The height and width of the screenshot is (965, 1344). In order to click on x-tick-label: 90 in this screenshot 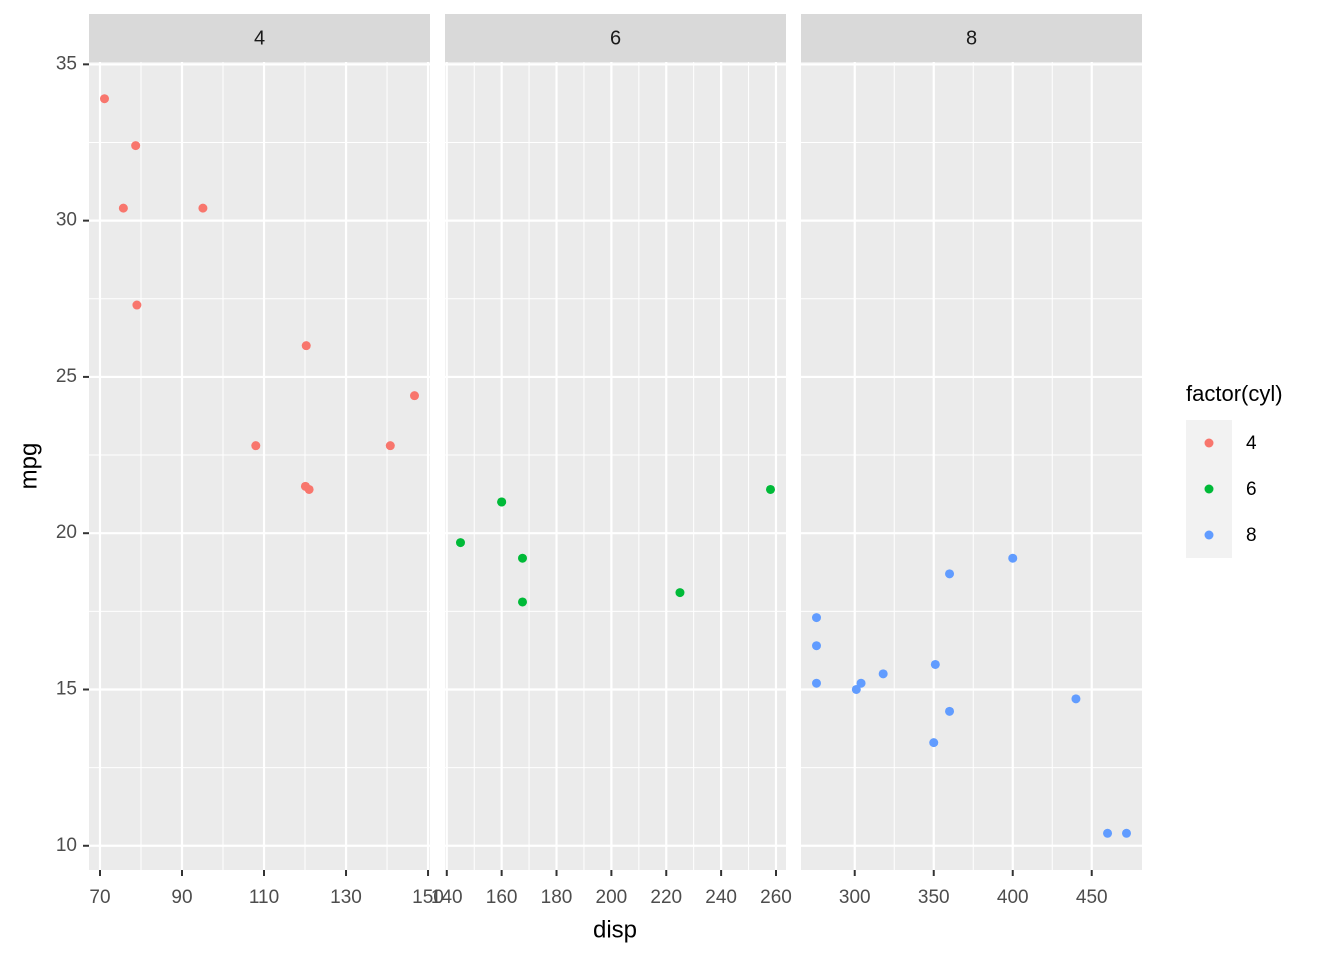, I will do `click(181, 897)`.